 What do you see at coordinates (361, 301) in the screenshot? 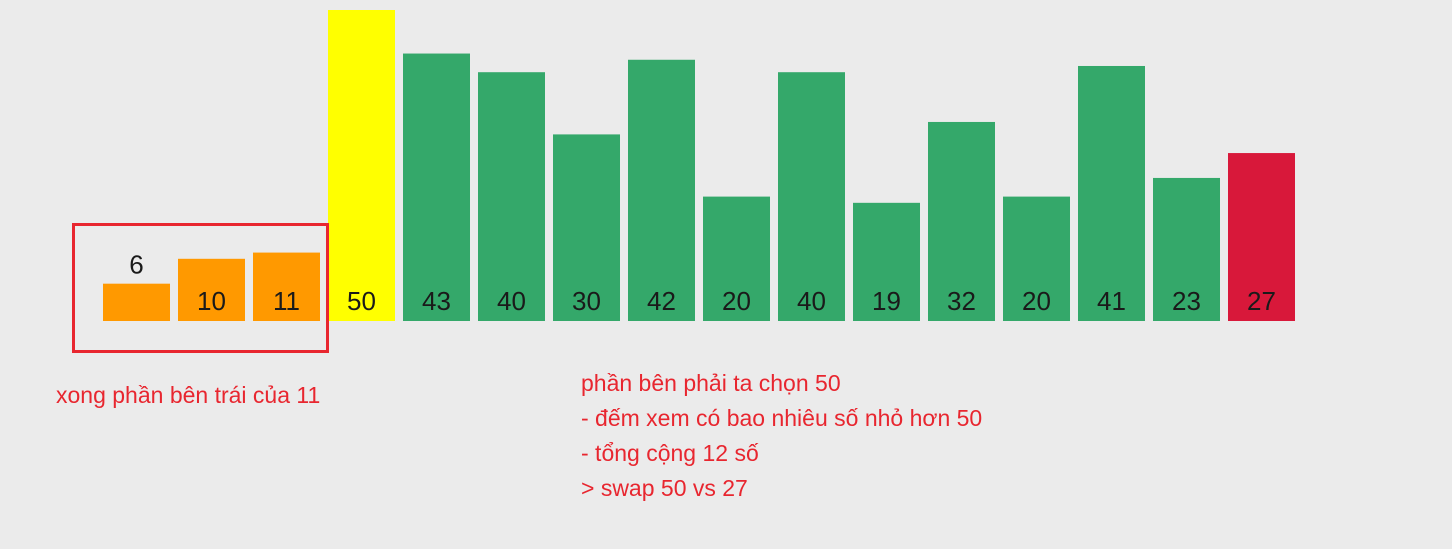
I see `bar-value-label: 50` at bounding box center [361, 301].